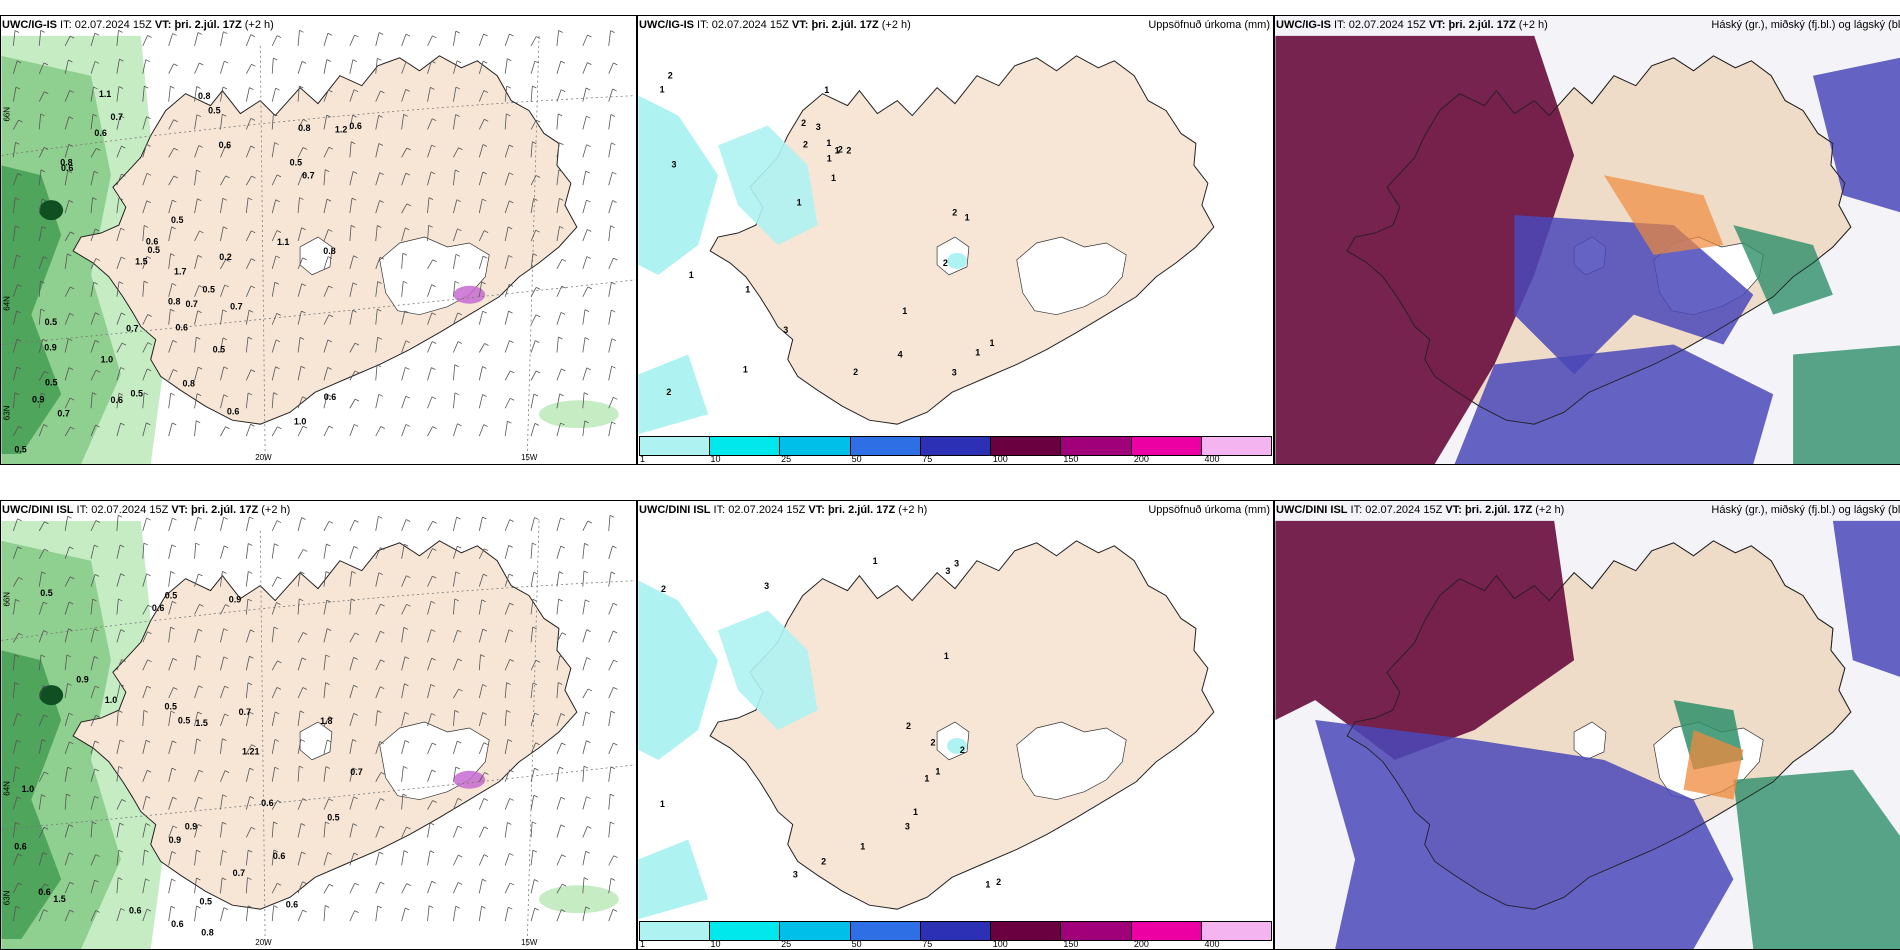 Image resolution: width=1900 pixels, height=950 pixels. I want to click on value-label: 1, so click(977, 352).